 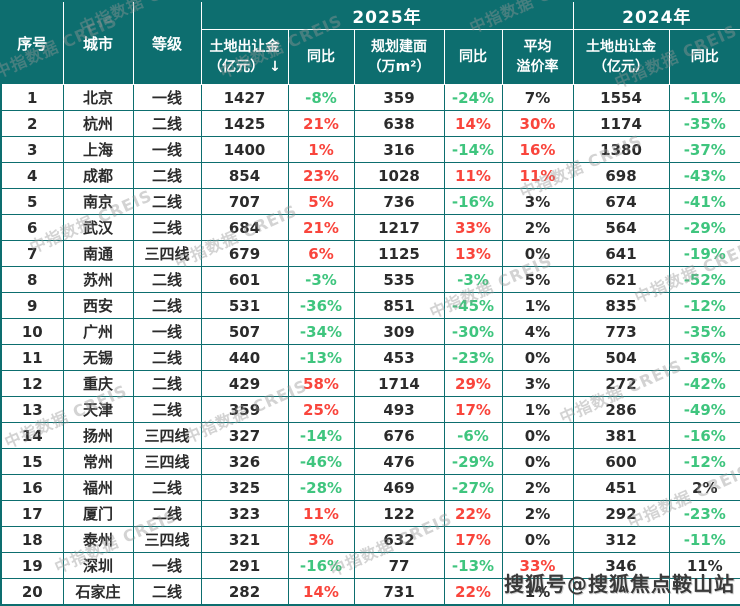 I want to click on cell-fee25: 1427, so click(x=244, y=97).